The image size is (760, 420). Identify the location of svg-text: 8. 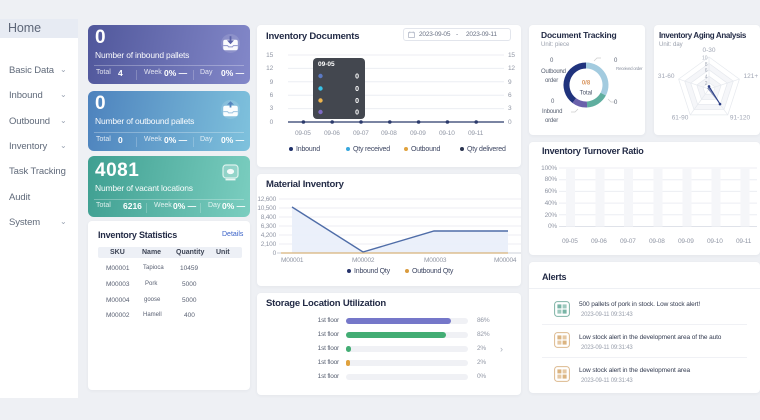
(706, 65).